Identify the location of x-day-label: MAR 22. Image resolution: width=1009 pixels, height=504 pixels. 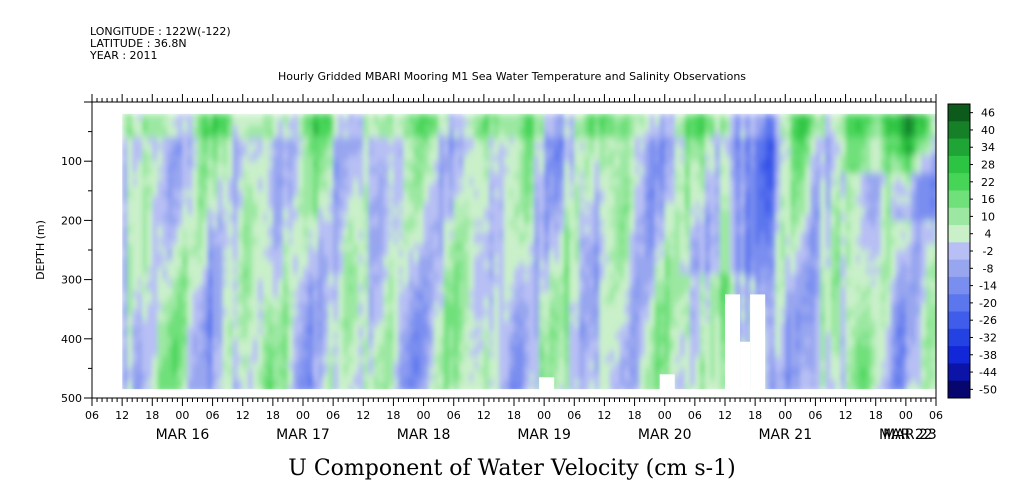
(906, 435).